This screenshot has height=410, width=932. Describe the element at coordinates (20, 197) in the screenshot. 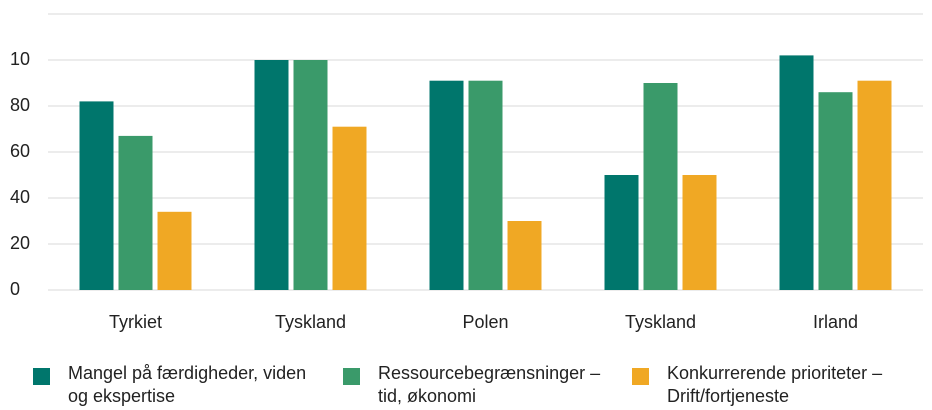

I see `y-tick-label: 40` at that location.